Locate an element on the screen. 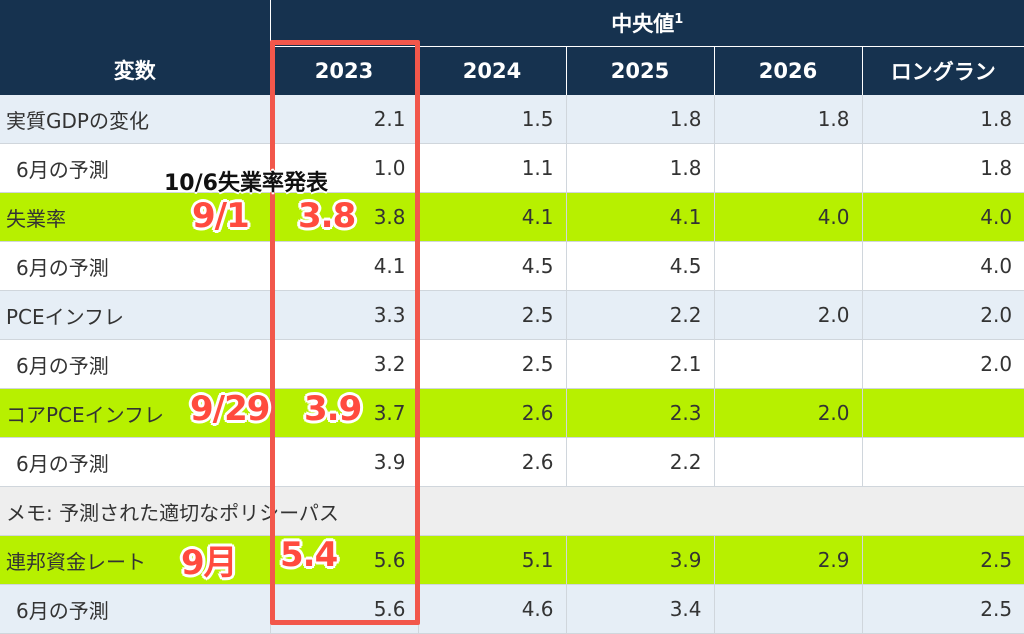  cell-value: 3.8 is located at coordinates (344, 217).